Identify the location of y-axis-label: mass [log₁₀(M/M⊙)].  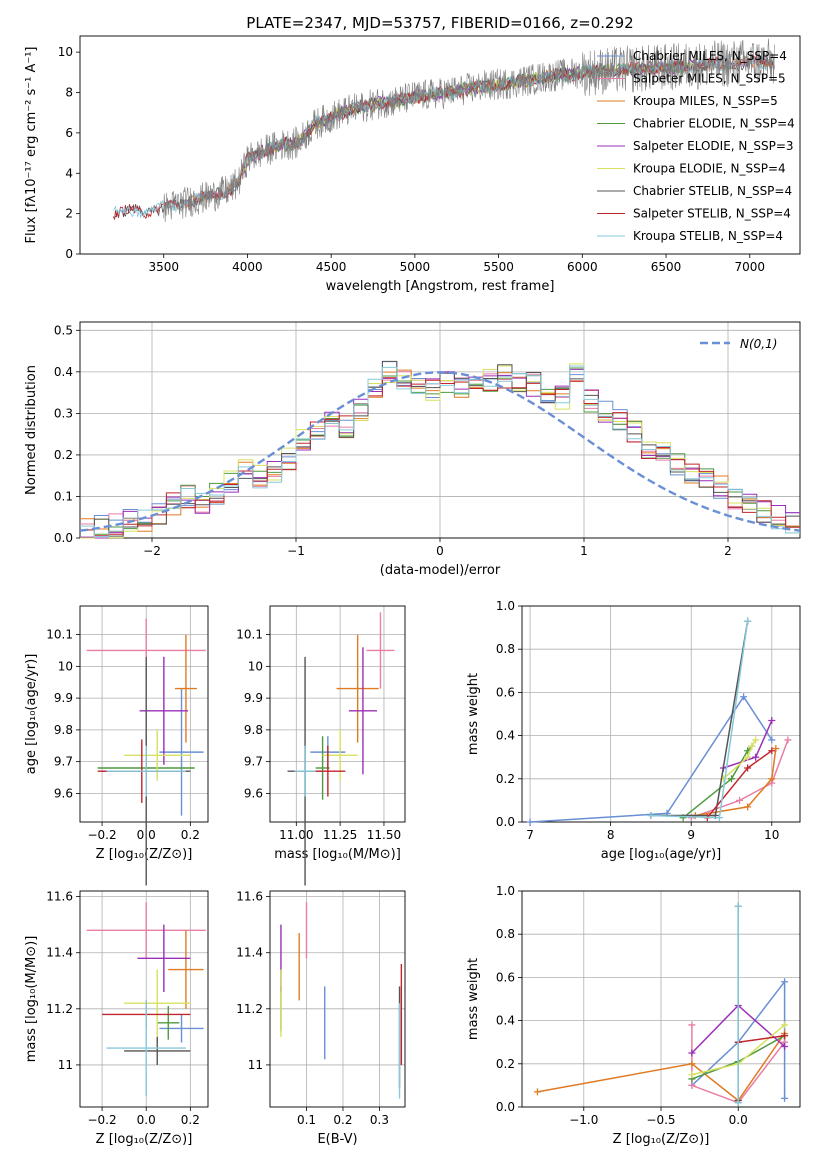
(31, 999).